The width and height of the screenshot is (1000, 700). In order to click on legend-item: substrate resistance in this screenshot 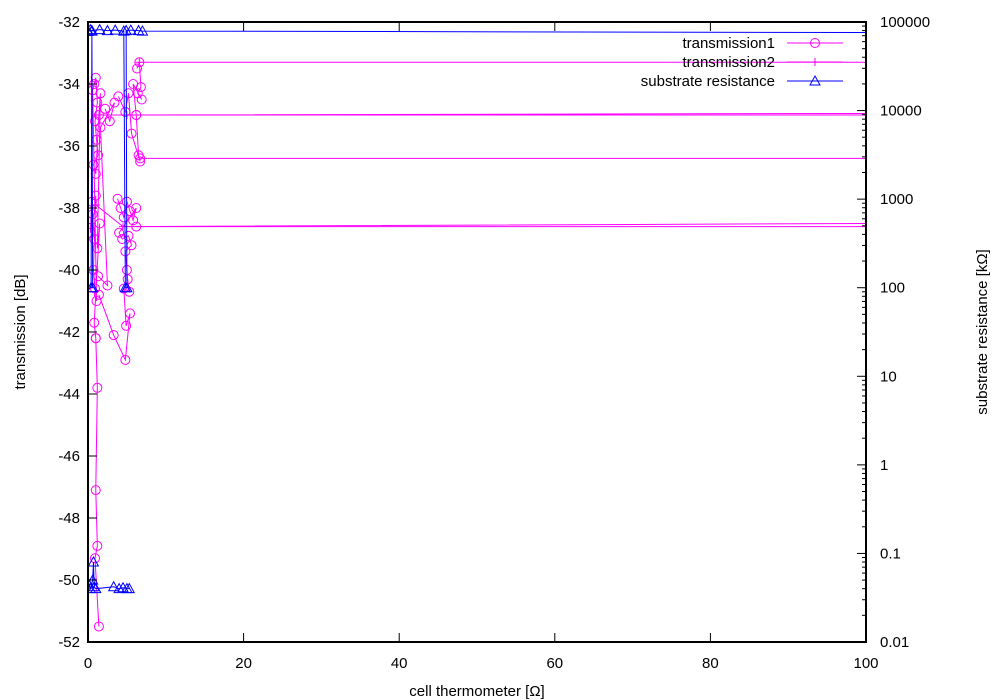, I will do `click(742, 81)`.